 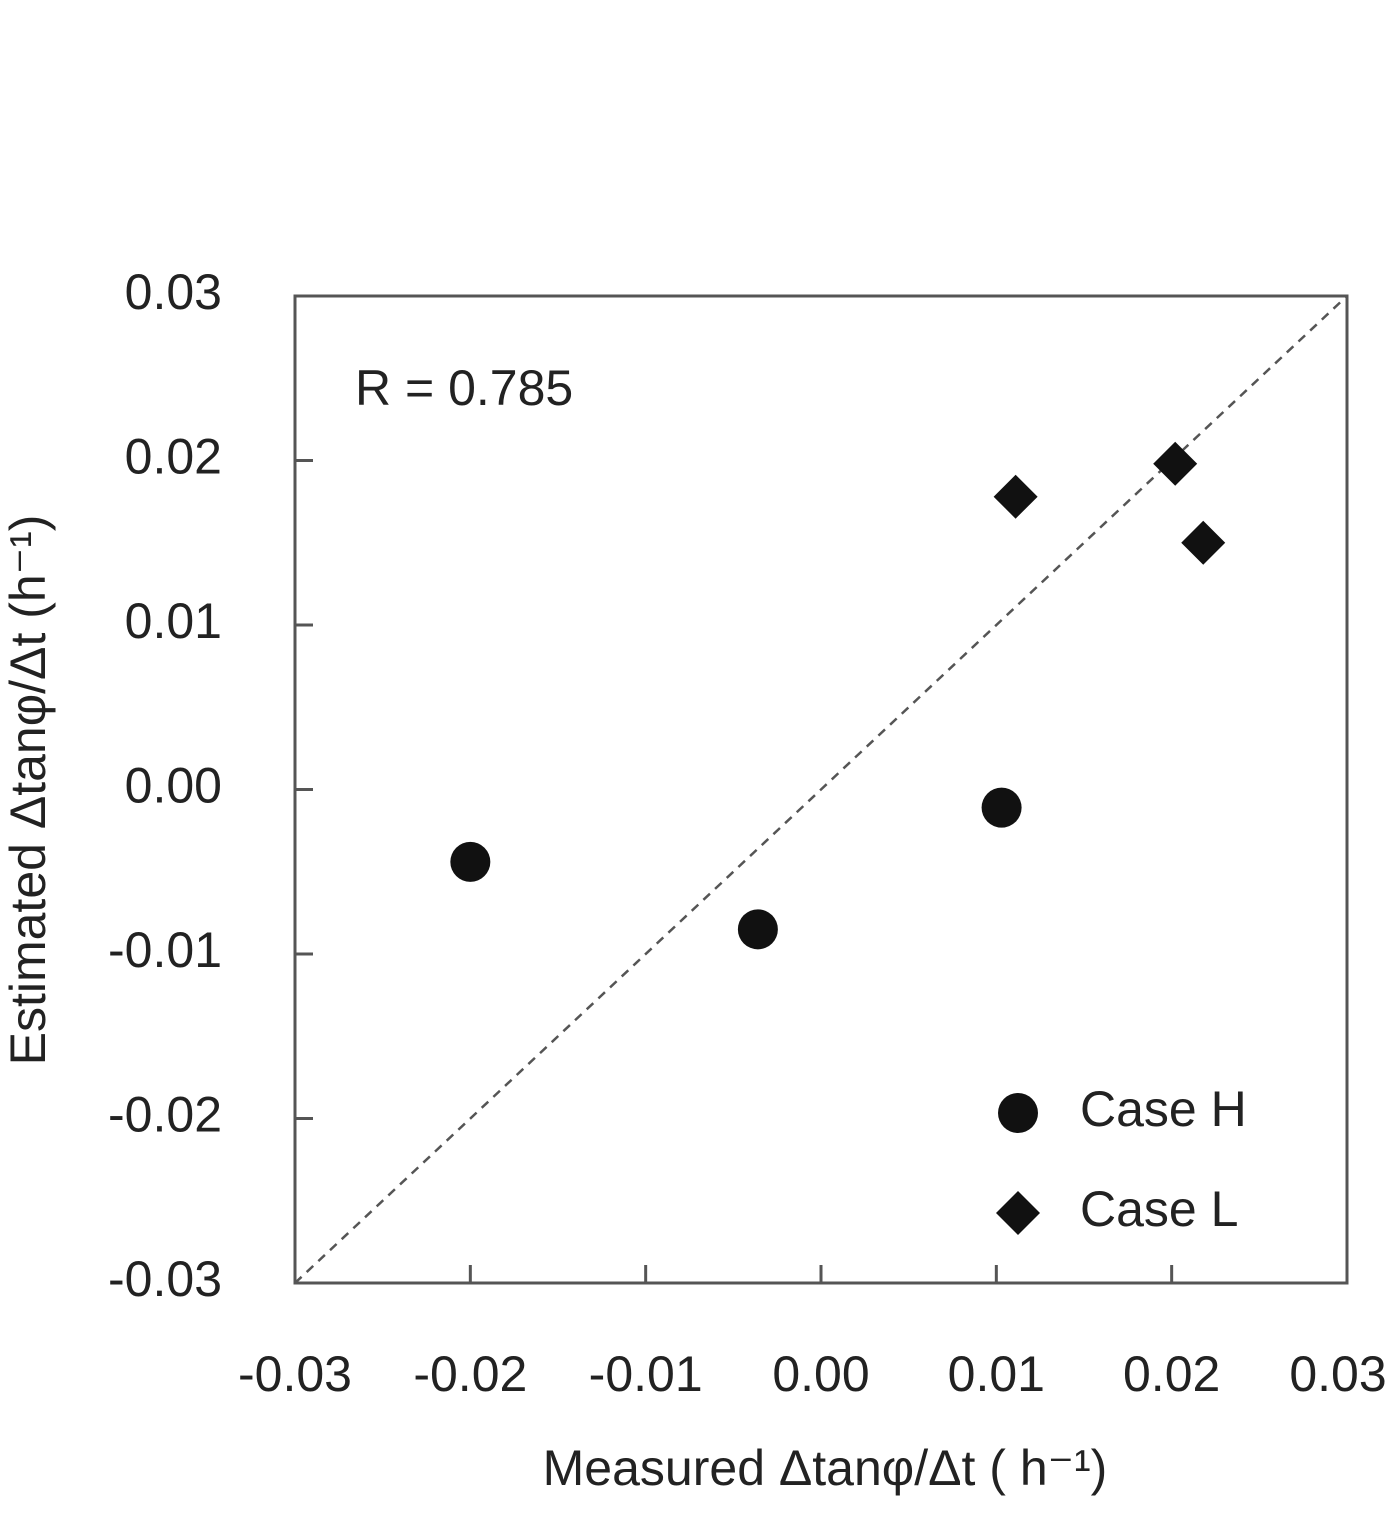 What do you see at coordinates (165, 1279) in the screenshot?
I see `y-tick-label: -0.03` at bounding box center [165, 1279].